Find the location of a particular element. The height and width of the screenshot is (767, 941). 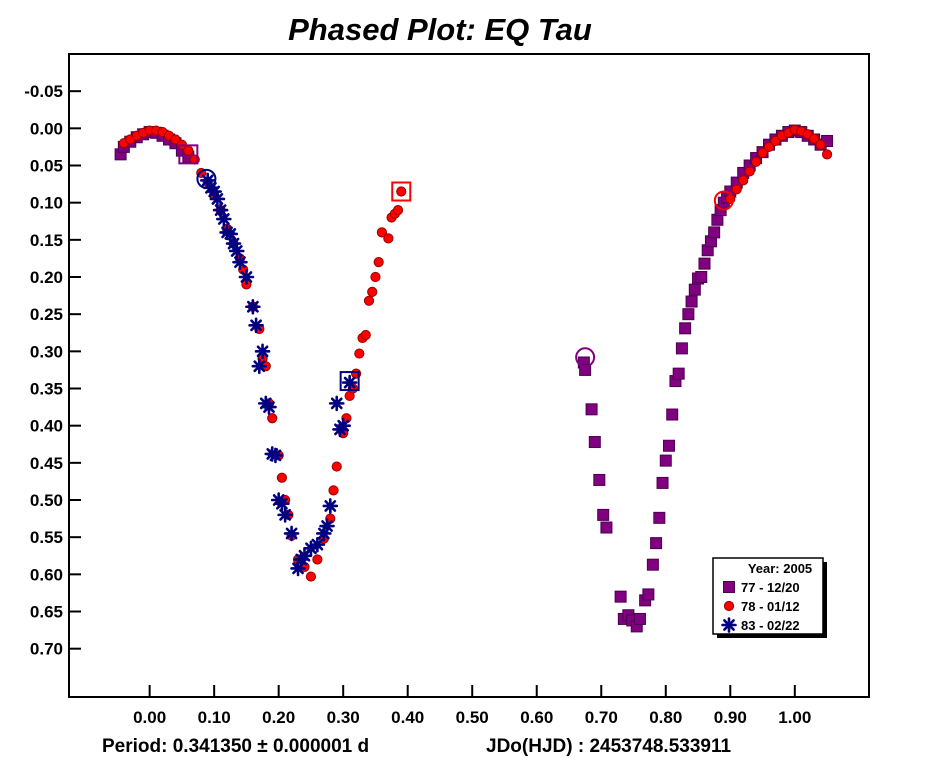

legend-label: 77 - 12/20 is located at coordinates (770, 587).